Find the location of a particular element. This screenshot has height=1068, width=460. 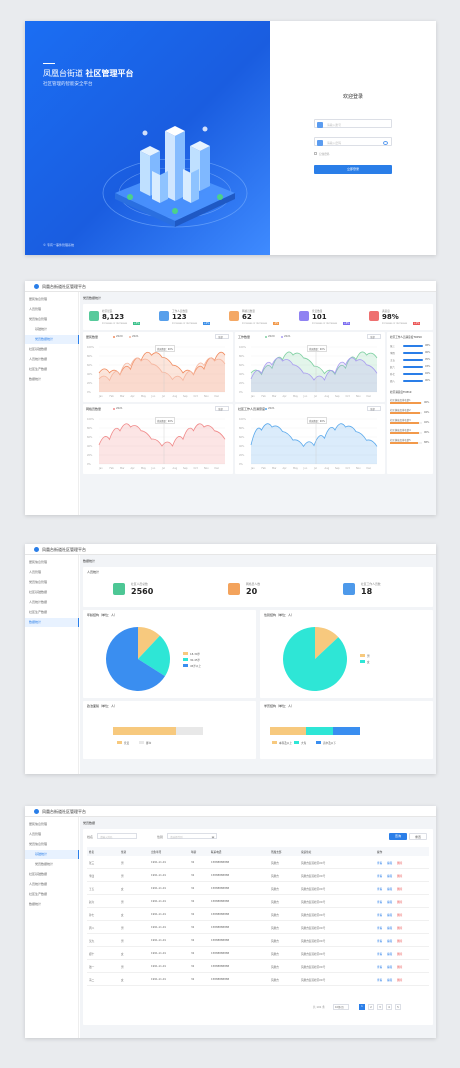

login-button: 立即登录 is located at coordinates (353, 169).